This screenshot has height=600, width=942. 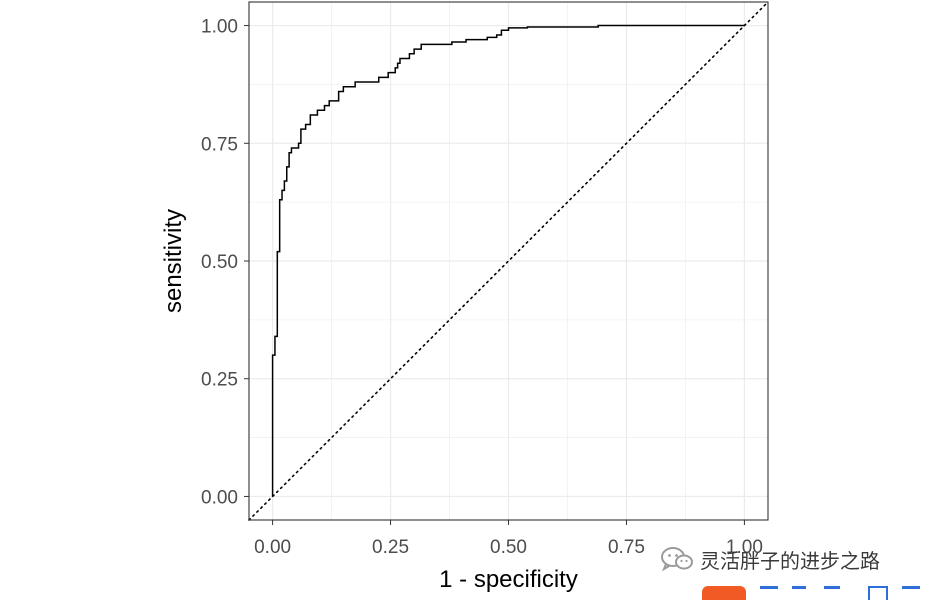 What do you see at coordinates (390, 547) in the screenshot?
I see `x-tick-label: 0.25` at bounding box center [390, 547].